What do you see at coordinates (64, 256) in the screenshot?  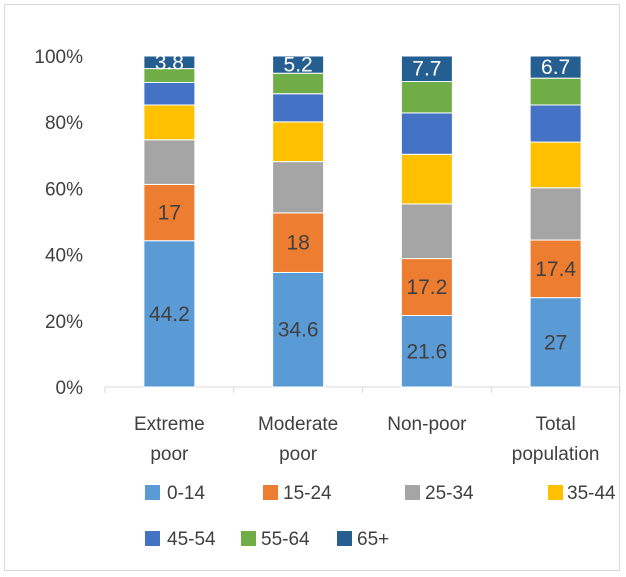 I see `y-tick-label: 40%` at bounding box center [64, 256].